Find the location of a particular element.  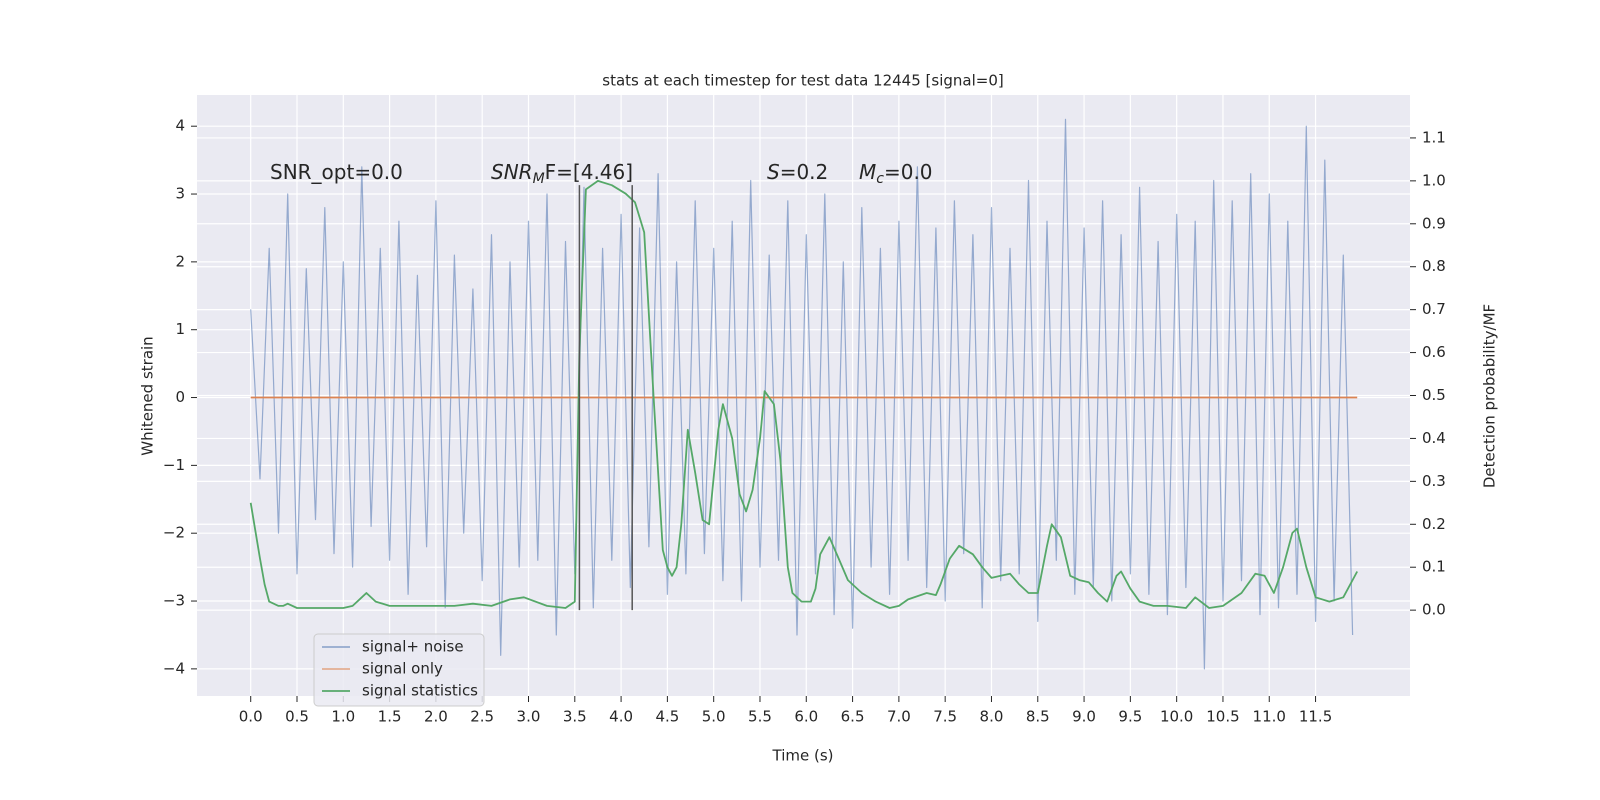

x-tick-label: 7.0 is located at coordinates (899, 717).